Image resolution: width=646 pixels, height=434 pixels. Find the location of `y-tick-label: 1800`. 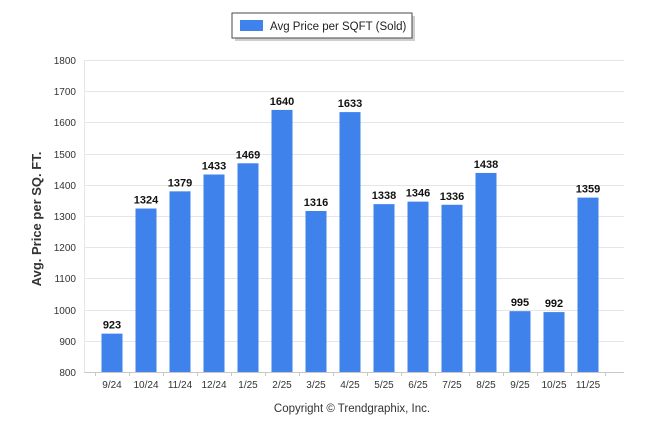

y-tick-label: 1800 is located at coordinates (65, 61).